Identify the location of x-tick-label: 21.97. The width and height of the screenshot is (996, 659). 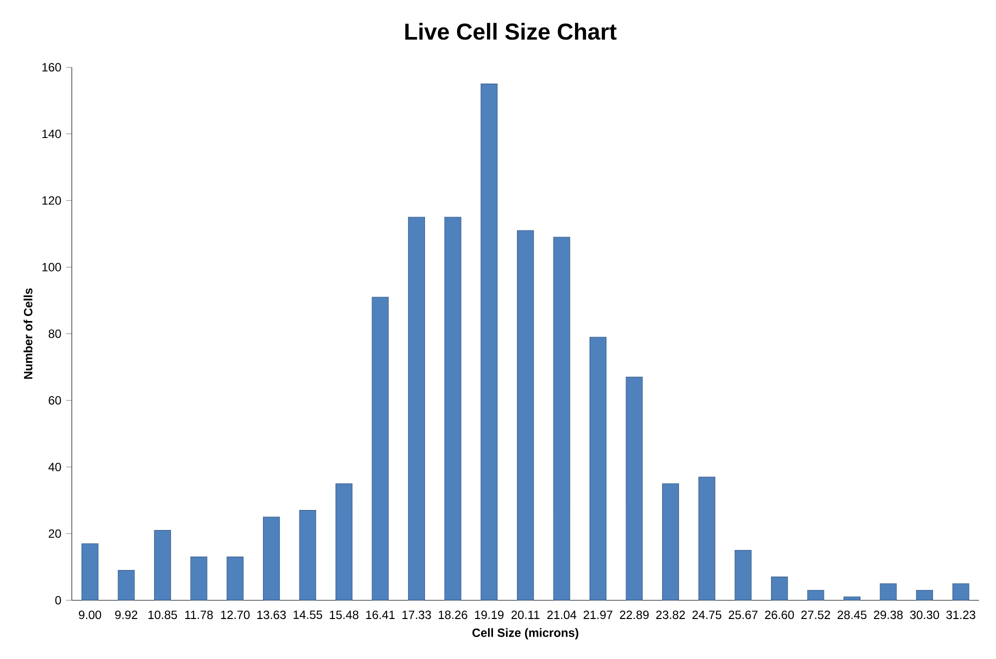
(598, 615).